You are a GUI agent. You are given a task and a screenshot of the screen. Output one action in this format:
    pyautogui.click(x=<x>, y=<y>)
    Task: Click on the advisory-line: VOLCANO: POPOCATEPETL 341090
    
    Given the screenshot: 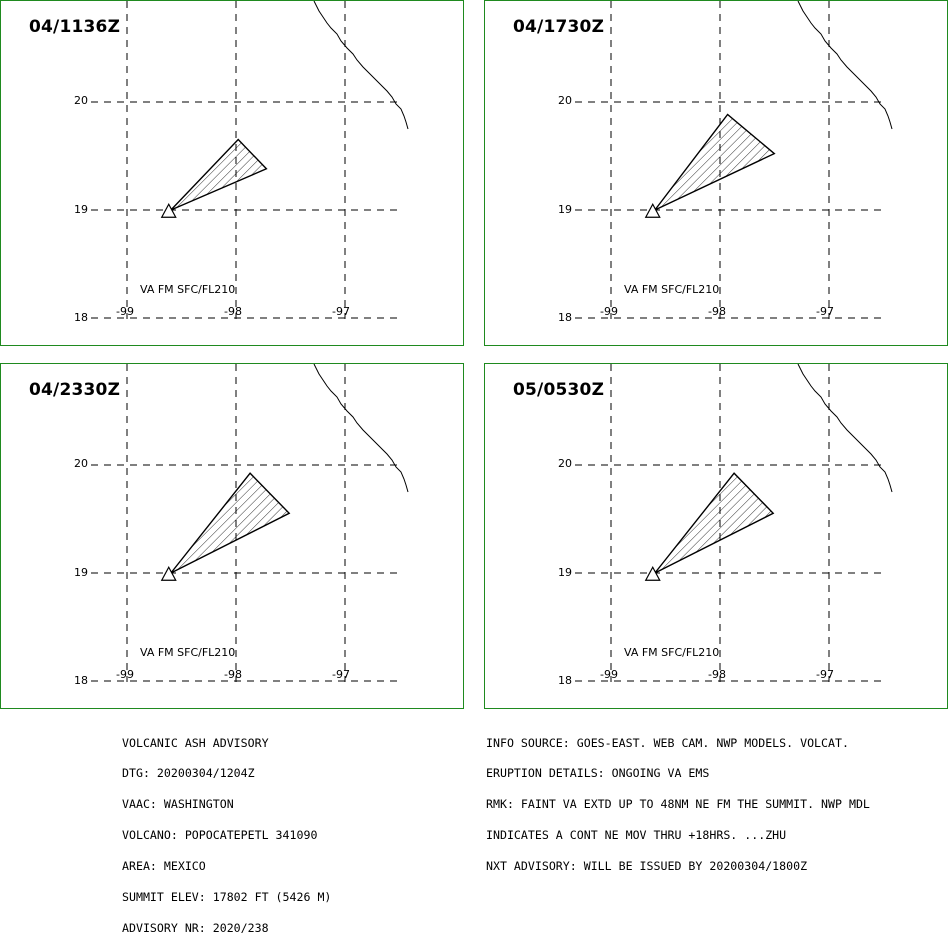 What is the action you would take?
    pyautogui.click(x=220, y=835)
    